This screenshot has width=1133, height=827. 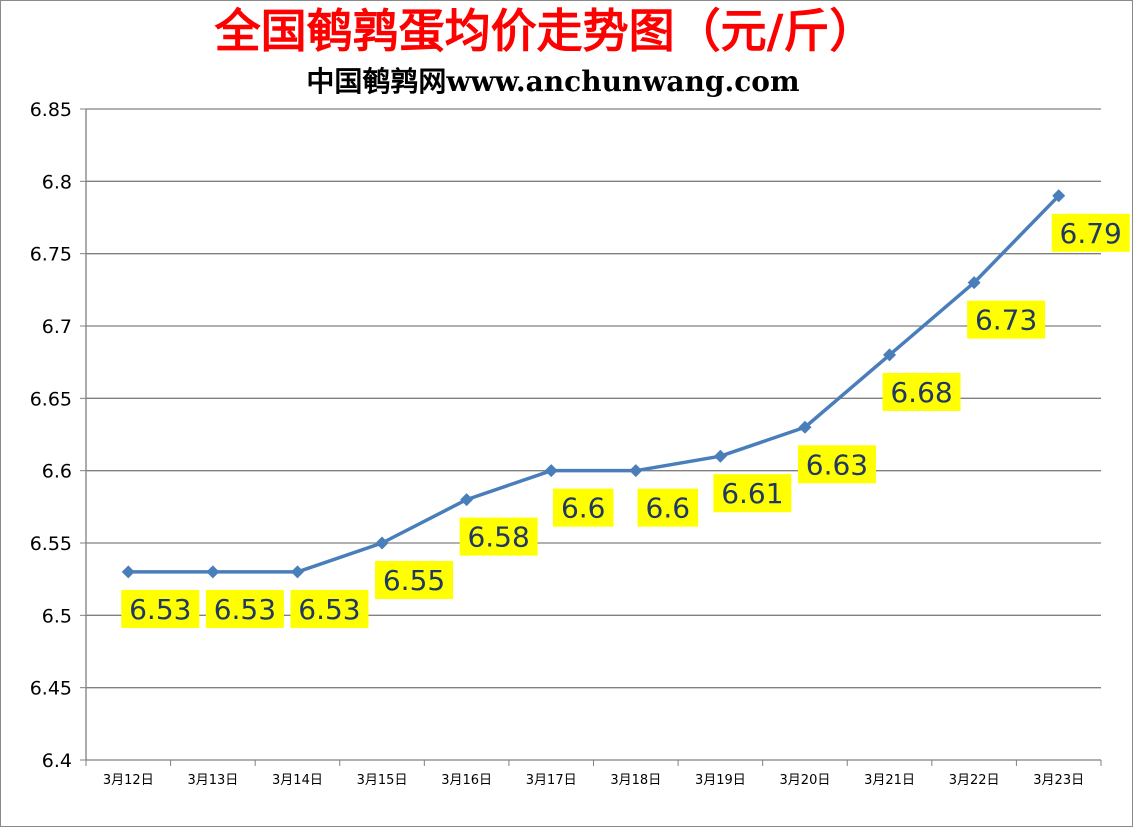 I want to click on x-tick-label: 3月13日, so click(x=212, y=780).